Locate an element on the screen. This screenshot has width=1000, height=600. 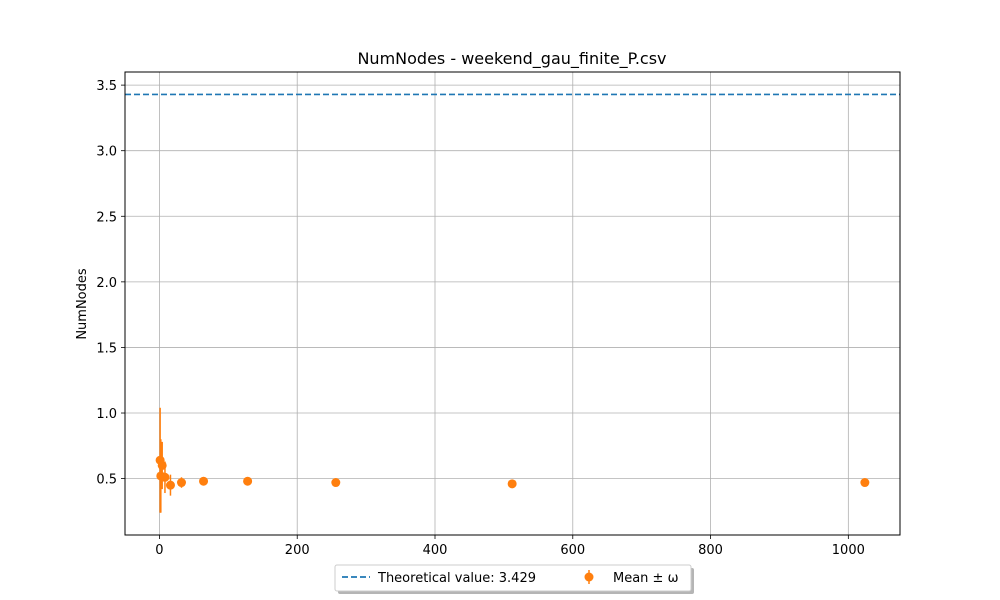
y-tick-label: 3.0 is located at coordinates (106, 152).